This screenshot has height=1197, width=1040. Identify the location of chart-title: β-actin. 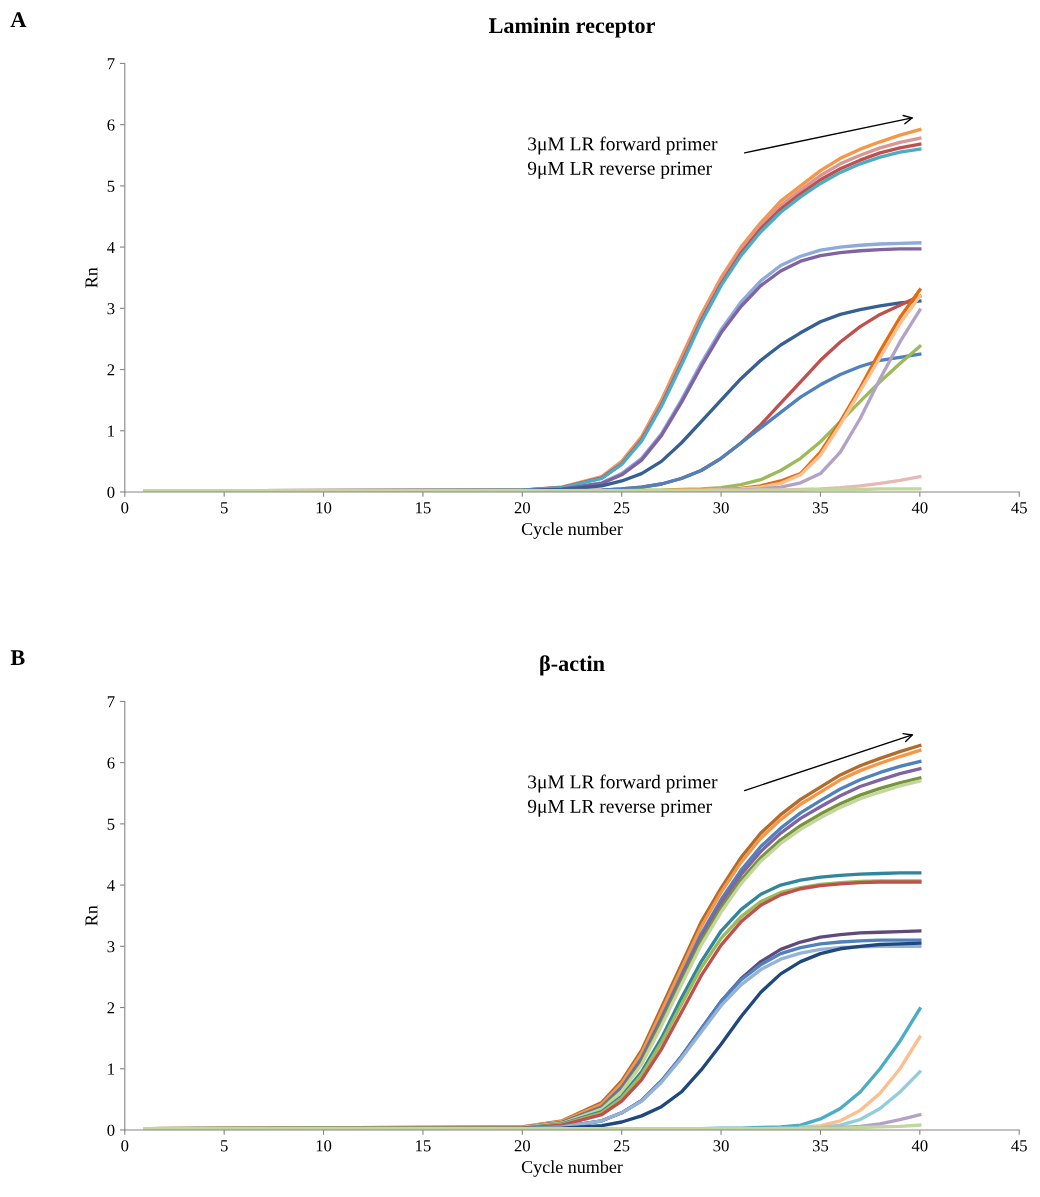
(572, 665).